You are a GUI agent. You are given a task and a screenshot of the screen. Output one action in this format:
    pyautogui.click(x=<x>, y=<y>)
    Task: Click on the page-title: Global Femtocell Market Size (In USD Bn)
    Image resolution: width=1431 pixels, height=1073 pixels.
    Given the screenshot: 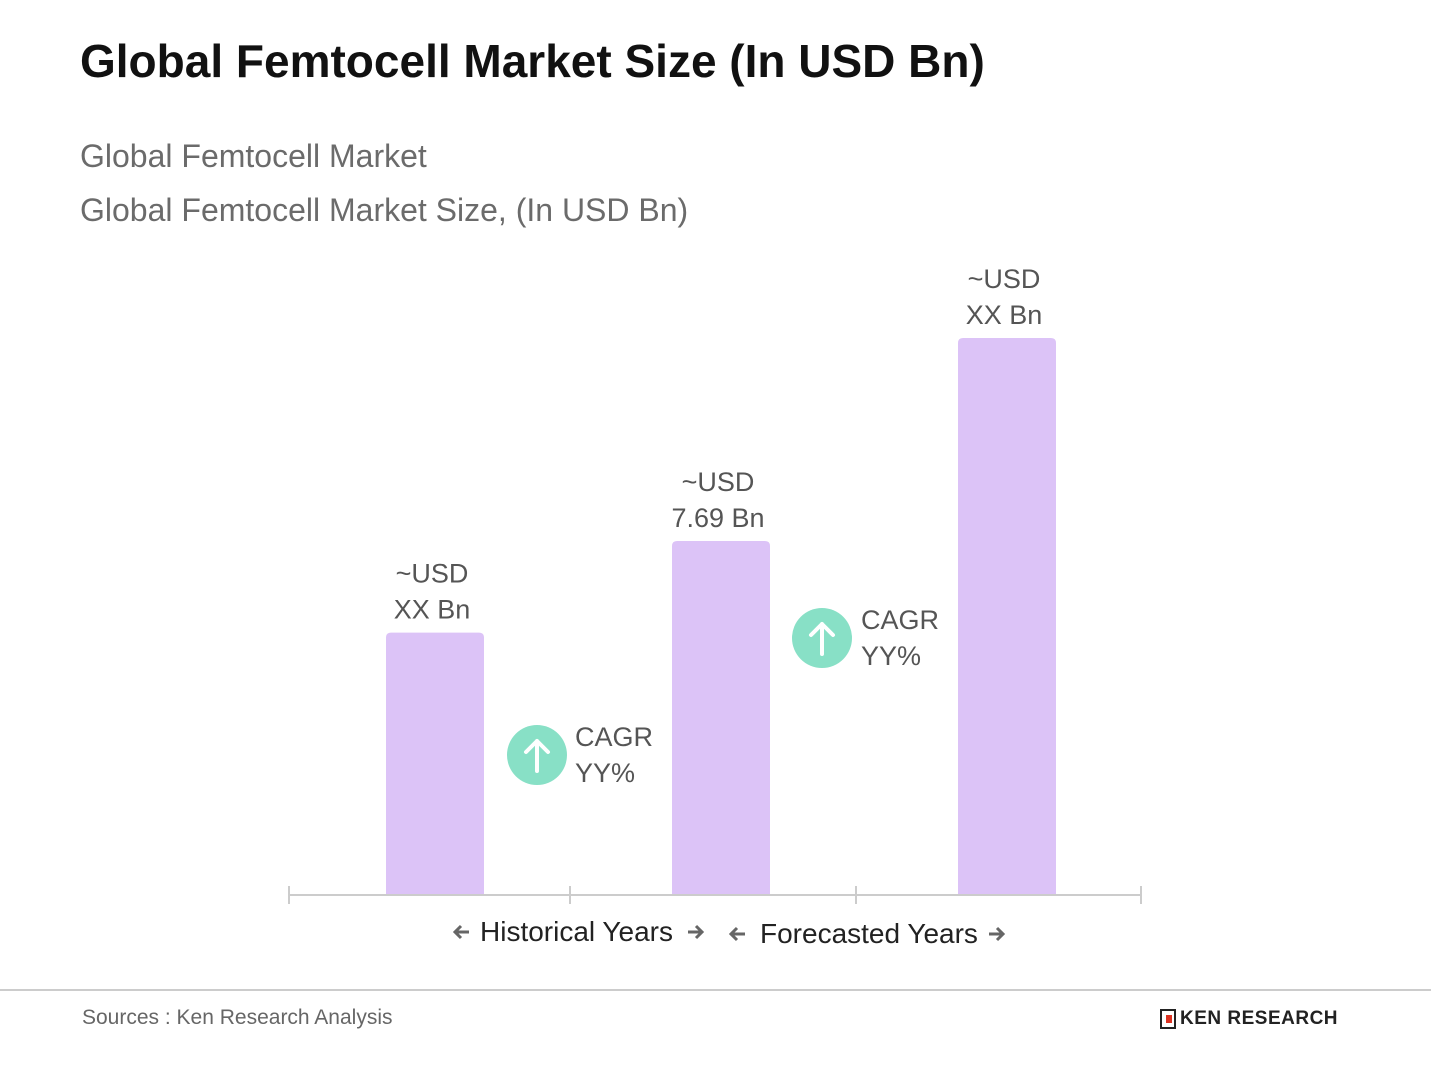 What is the action you would take?
    pyautogui.click(x=532, y=61)
    